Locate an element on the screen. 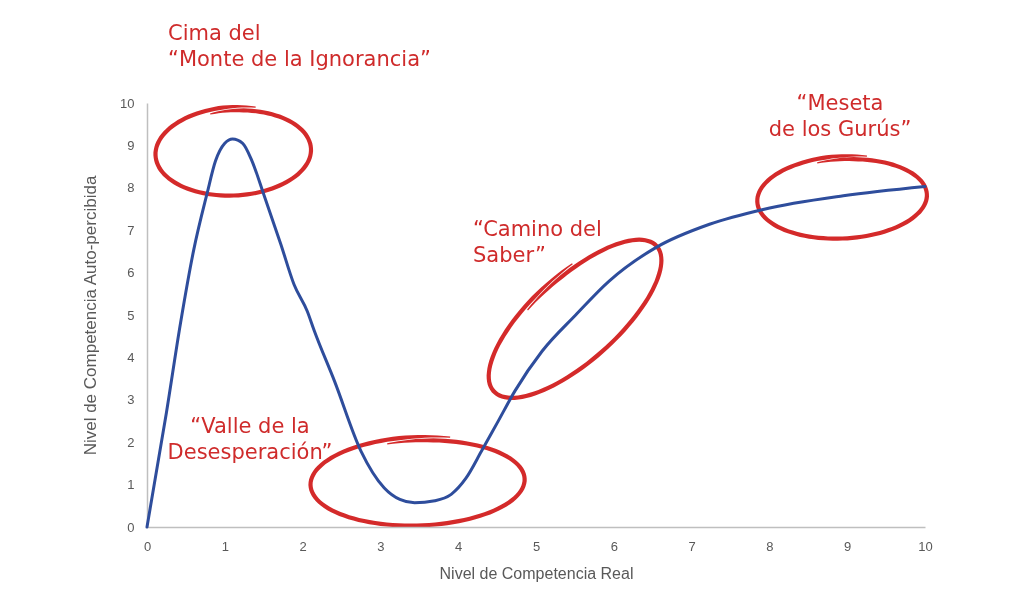 The width and height of the screenshot is (1024, 606). text: Cima del “Monte de la Ignorancia” is located at coordinates (299, 46).